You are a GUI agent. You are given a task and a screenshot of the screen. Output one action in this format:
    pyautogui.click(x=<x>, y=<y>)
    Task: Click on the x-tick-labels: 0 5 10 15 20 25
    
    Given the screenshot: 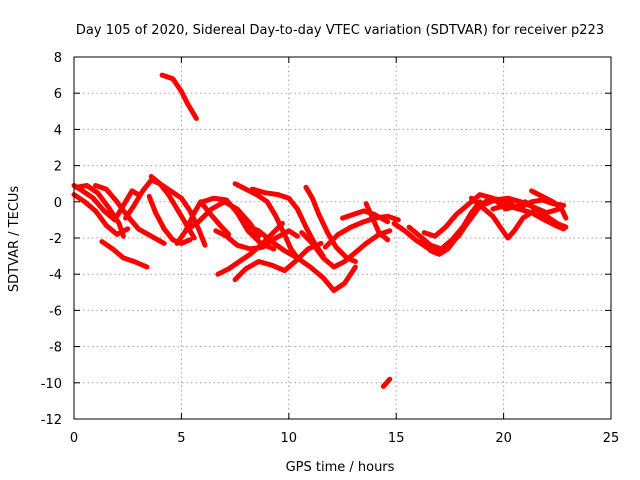 What is the action you would take?
    pyautogui.click(x=344, y=438)
    